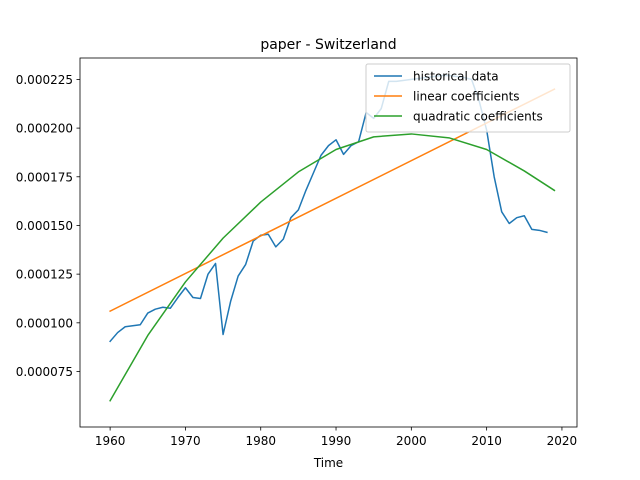 The image size is (640, 480). What do you see at coordinates (456, 77) in the screenshot?
I see `legend-label: historical data` at bounding box center [456, 77].